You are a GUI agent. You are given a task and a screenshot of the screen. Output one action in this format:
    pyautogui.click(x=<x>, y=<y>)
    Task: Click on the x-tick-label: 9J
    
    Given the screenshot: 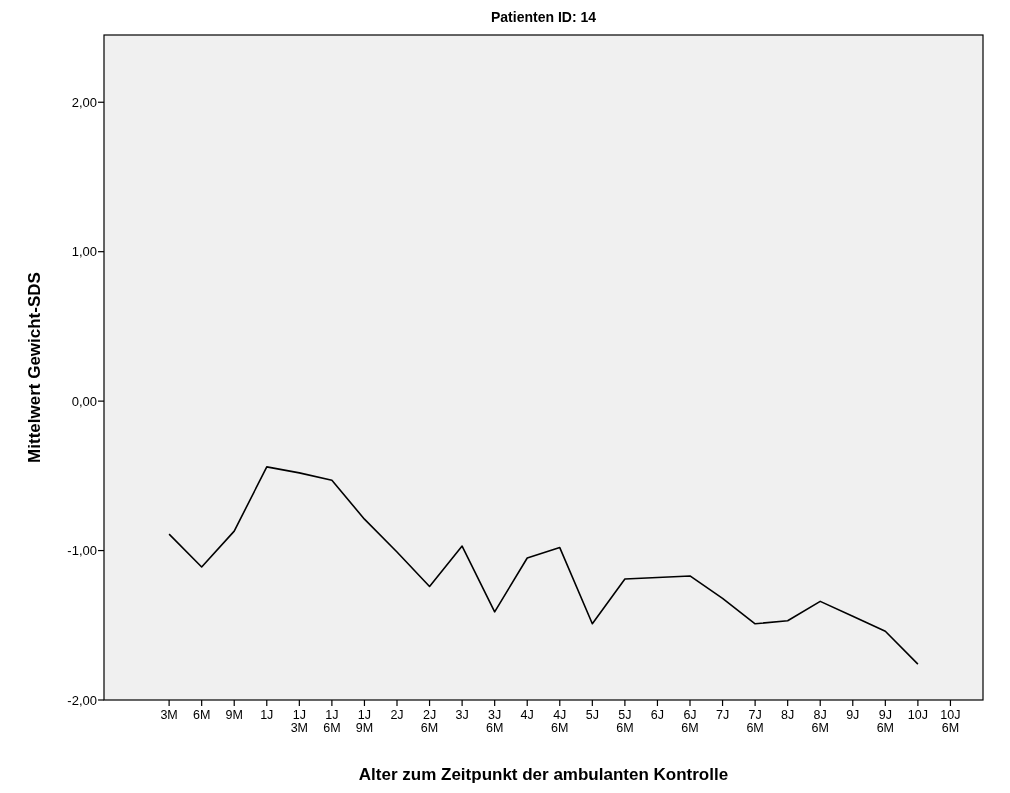 What is the action you would take?
    pyautogui.click(x=853, y=715)
    